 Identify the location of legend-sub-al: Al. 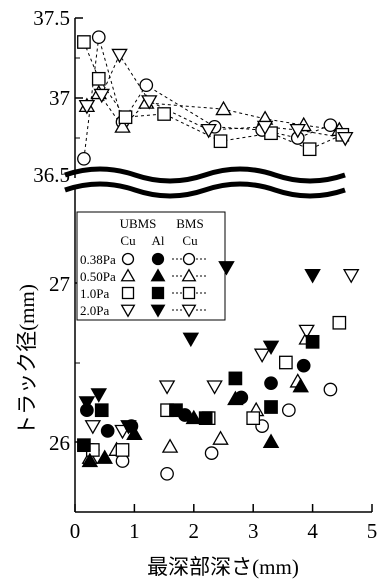
(158, 240).